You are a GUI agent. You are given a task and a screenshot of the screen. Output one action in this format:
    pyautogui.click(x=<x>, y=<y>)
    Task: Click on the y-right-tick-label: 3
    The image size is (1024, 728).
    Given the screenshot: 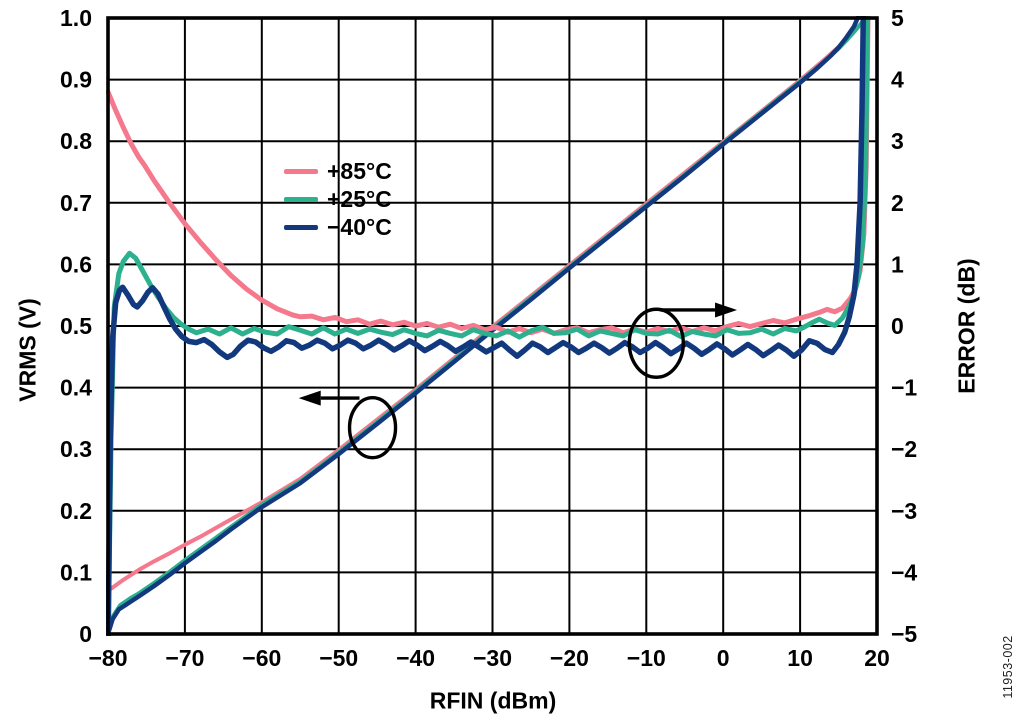 What is the action you would take?
    pyautogui.click(x=897, y=141)
    